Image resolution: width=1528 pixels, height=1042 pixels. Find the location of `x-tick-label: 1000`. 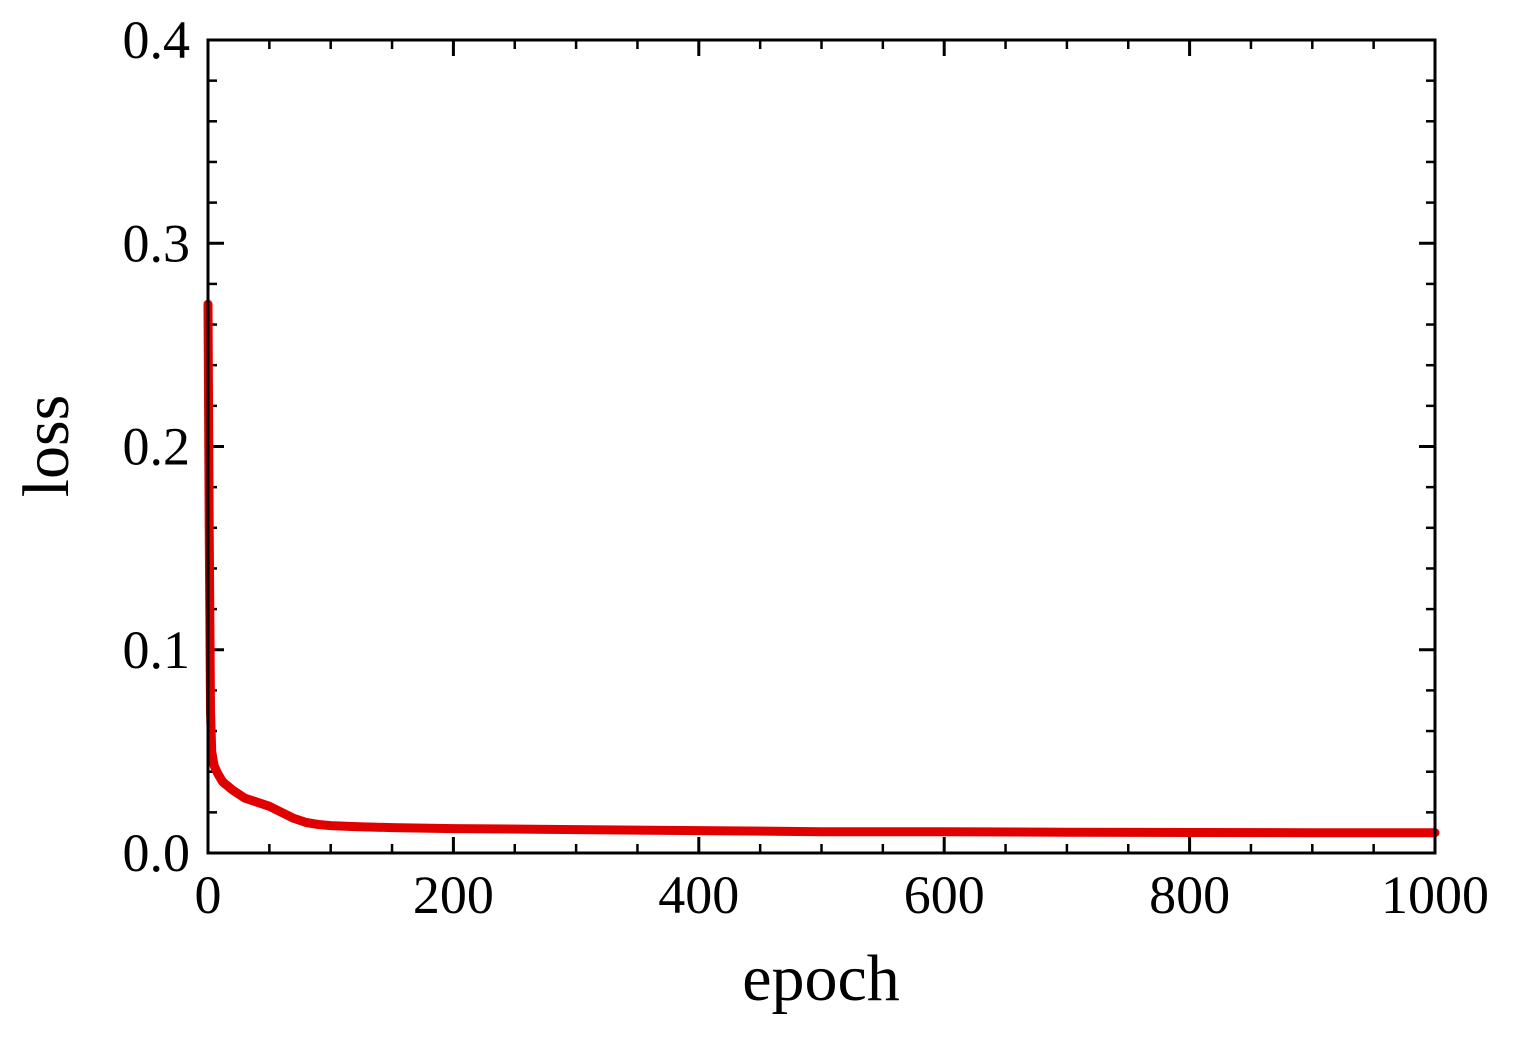

x-tick-label: 1000 is located at coordinates (1435, 895).